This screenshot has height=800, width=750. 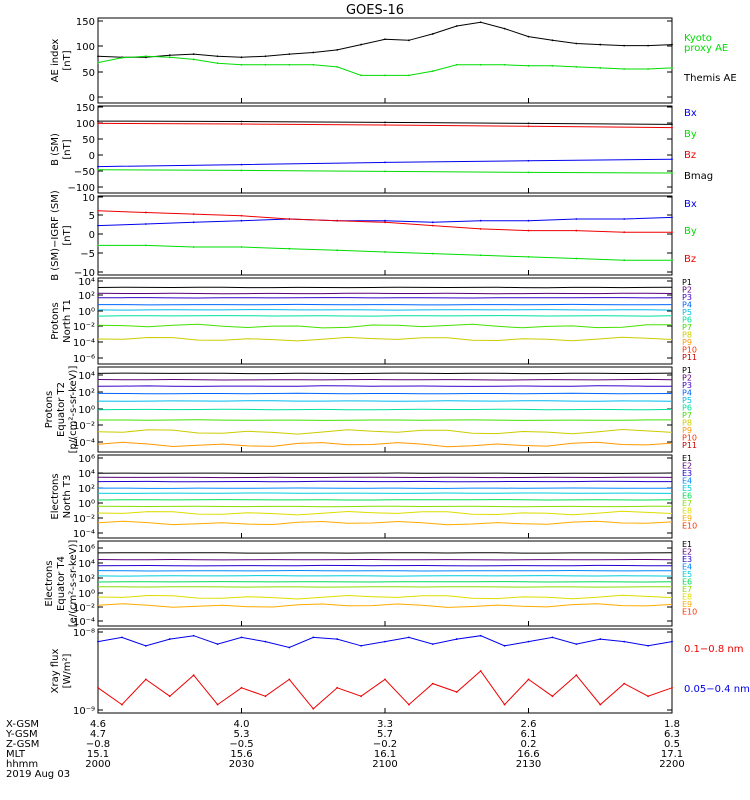 What do you see at coordinates (385, 310) in the screenshot?
I see `series-line-P5` at bounding box center [385, 310].